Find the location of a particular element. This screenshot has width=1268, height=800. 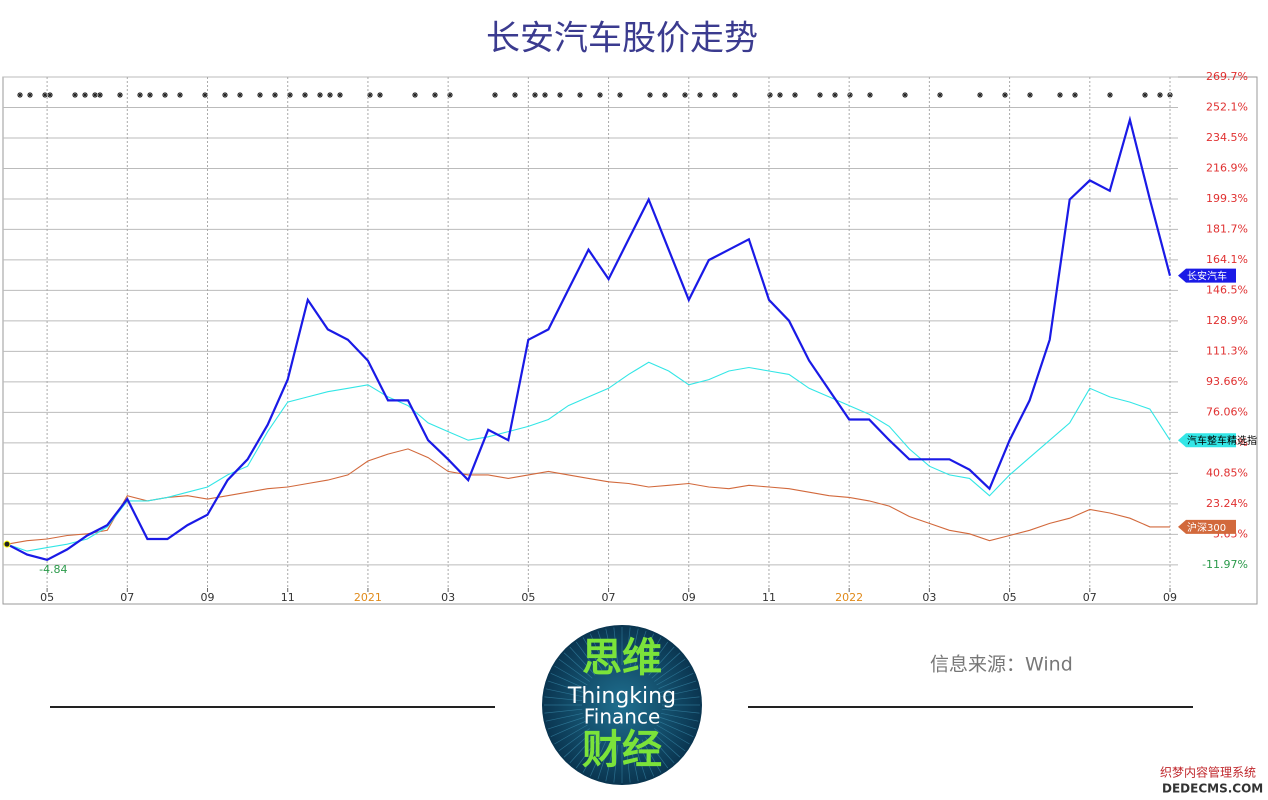

event-markers is located at coordinates (595, 95).